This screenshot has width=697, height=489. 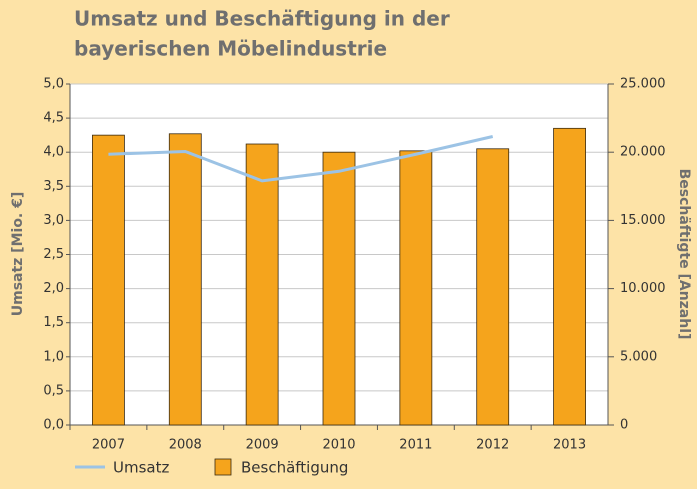 I want to click on y-tick-label: 2,5, so click(x=53, y=254).